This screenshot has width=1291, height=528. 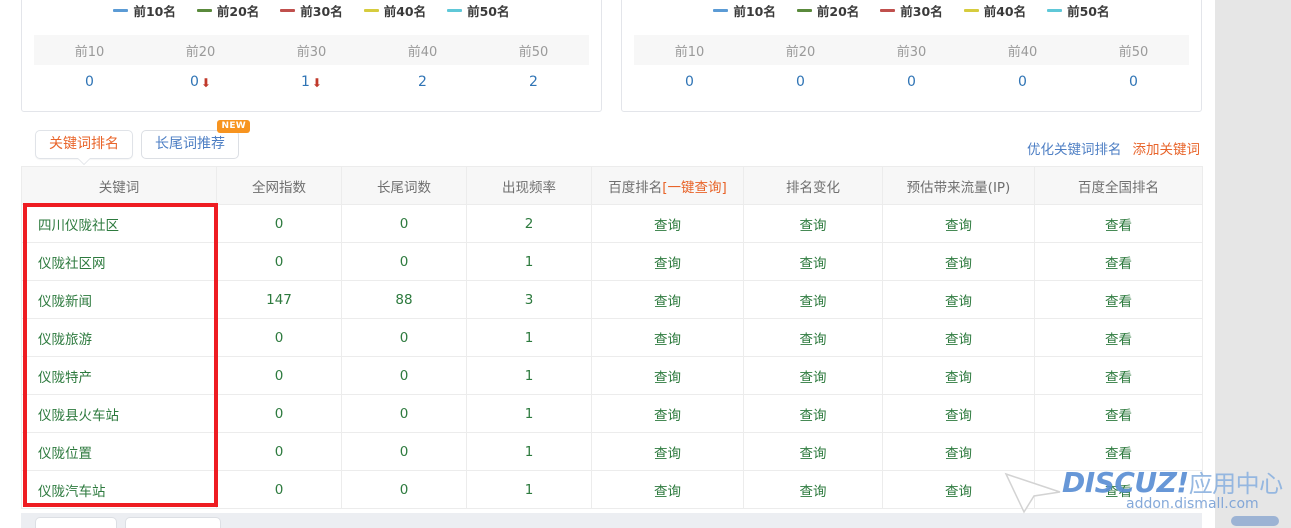 What do you see at coordinates (321, 11) in the screenshot?
I see `legend-label: 前30名` at bounding box center [321, 11].